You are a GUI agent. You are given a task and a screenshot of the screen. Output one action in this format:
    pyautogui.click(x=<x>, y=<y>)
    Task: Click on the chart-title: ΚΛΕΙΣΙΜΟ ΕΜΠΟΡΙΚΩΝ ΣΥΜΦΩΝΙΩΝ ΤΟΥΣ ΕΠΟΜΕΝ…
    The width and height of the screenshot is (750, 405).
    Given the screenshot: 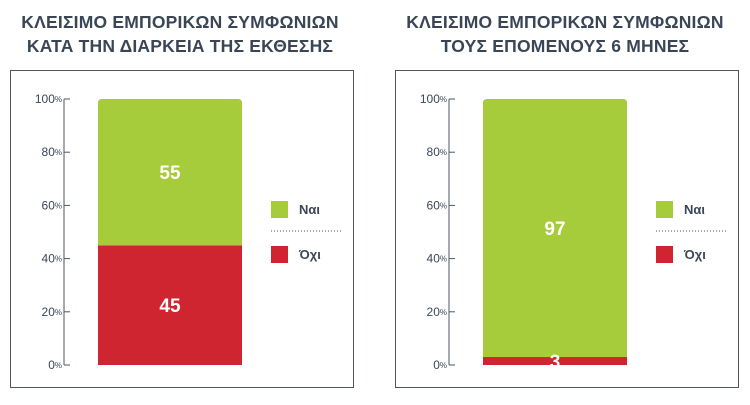 What is the action you would take?
    pyautogui.click(x=565, y=34)
    